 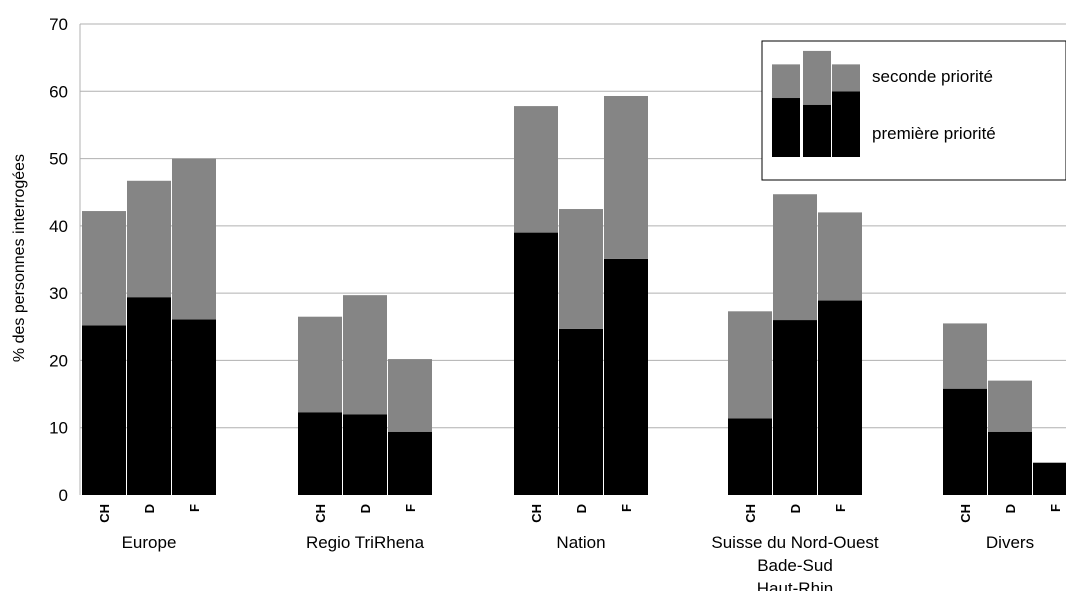 I want to click on bar-premiere-3-D, so click(x=795, y=407).